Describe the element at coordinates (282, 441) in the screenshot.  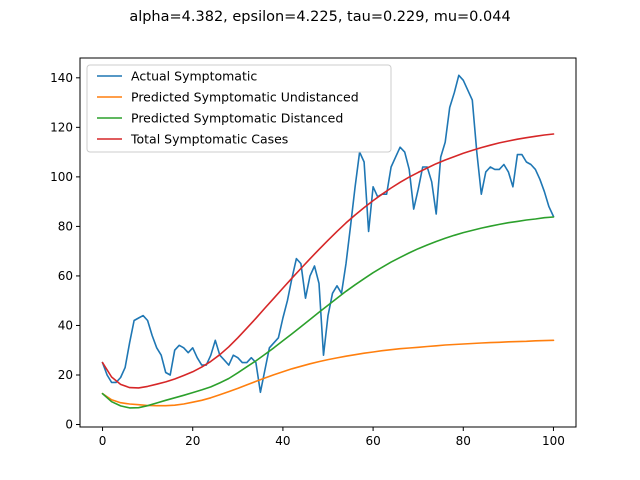
I see `x-tick-label: 40` at that location.